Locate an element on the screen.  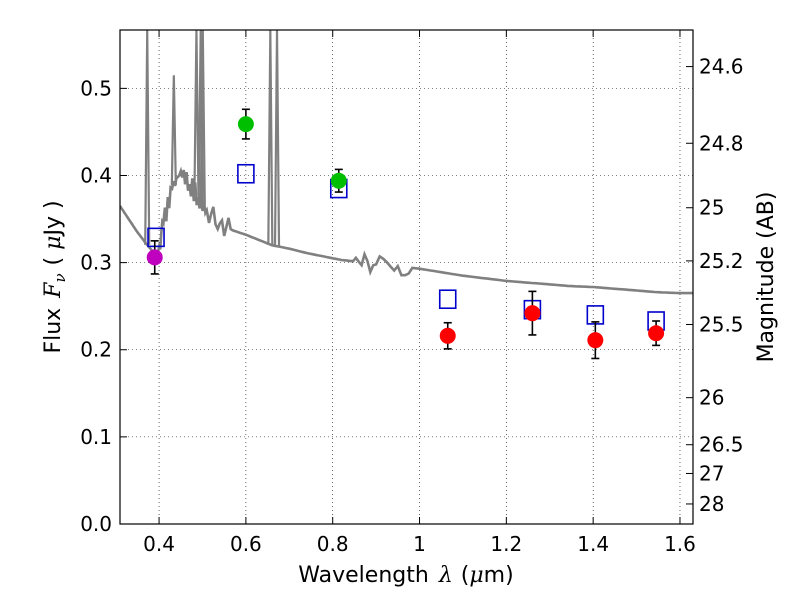
y2-tick-label: 25.5 is located at coordinates (721, 324).